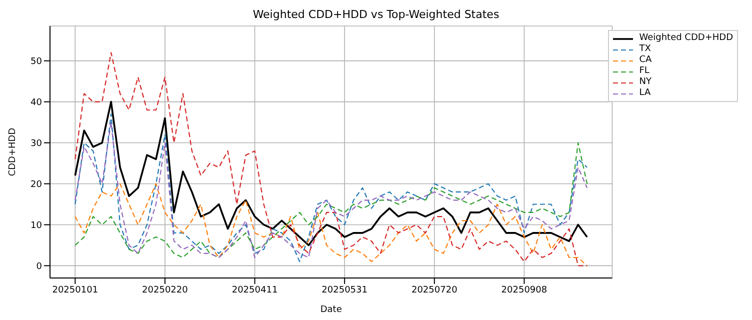 The height and width of the screenshot is (320, 752). Describe the element at coordinates (36, 225) in the screenshot. I see `y-tick-label: 10` at that location.